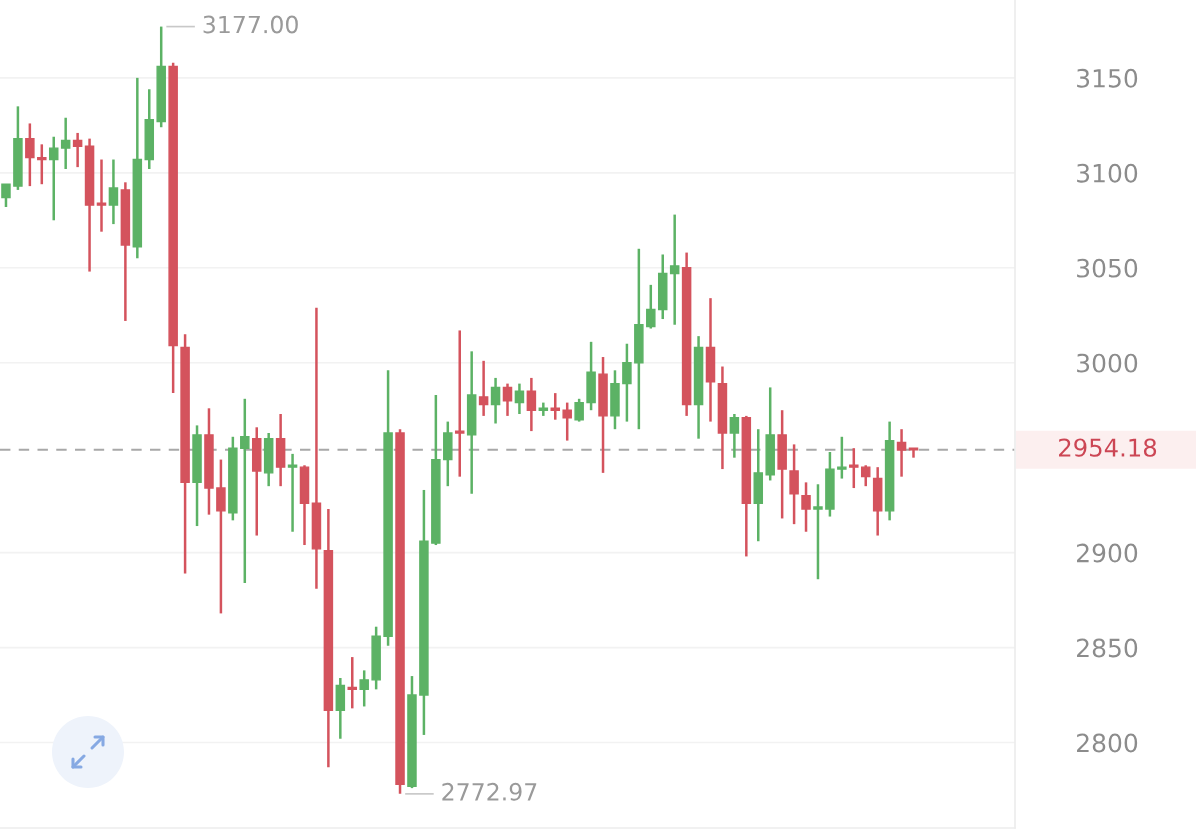 The height and width of the screenshot is (832, 1196). Describe the element at coordinates (250, 24) in the screenshot. I see `annotation: 3177.00` at that location.